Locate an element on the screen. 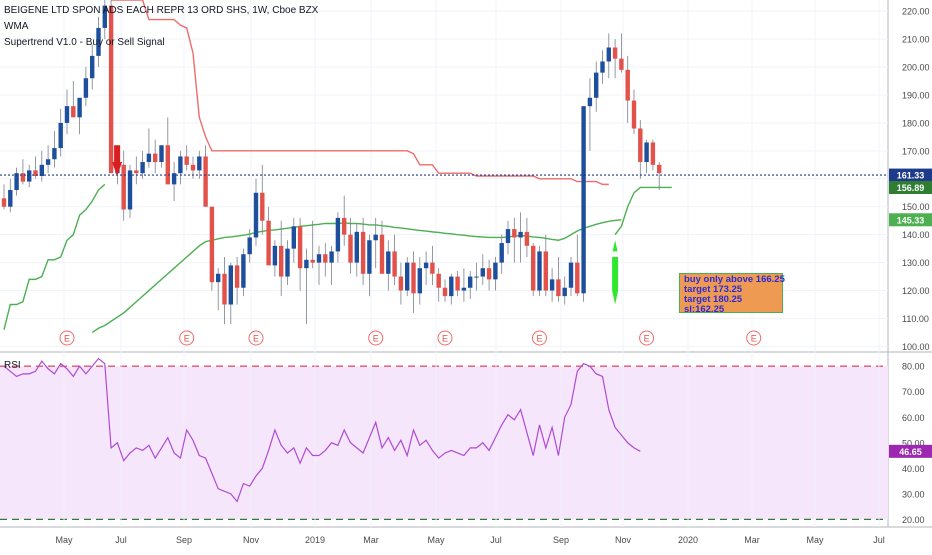 This screenshot has height=555, width=932. rsi-label: RSI is located at coordinates (12, 365).